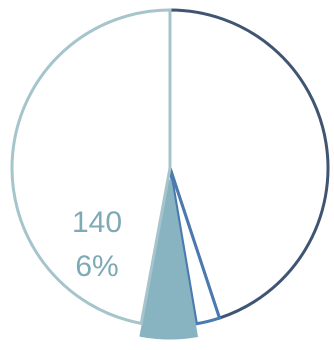 The width and height of the screenshot is (334, 350). I want to click on slice-percent-label: 6%, so click(96, 266).